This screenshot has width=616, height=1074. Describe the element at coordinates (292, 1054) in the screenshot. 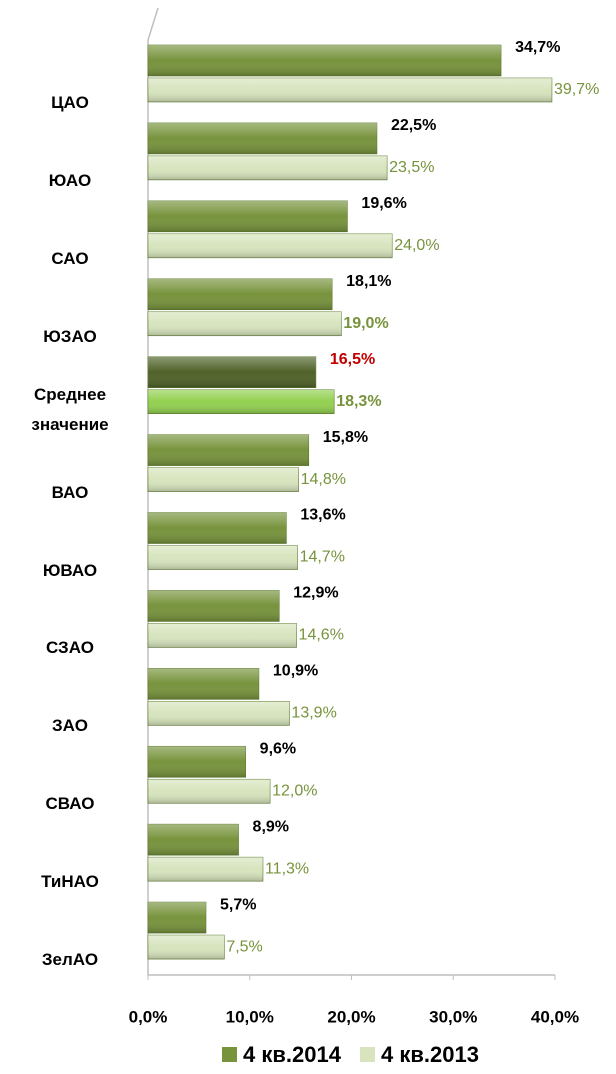

I see `legend-label: 4 кв.2014` at that location.